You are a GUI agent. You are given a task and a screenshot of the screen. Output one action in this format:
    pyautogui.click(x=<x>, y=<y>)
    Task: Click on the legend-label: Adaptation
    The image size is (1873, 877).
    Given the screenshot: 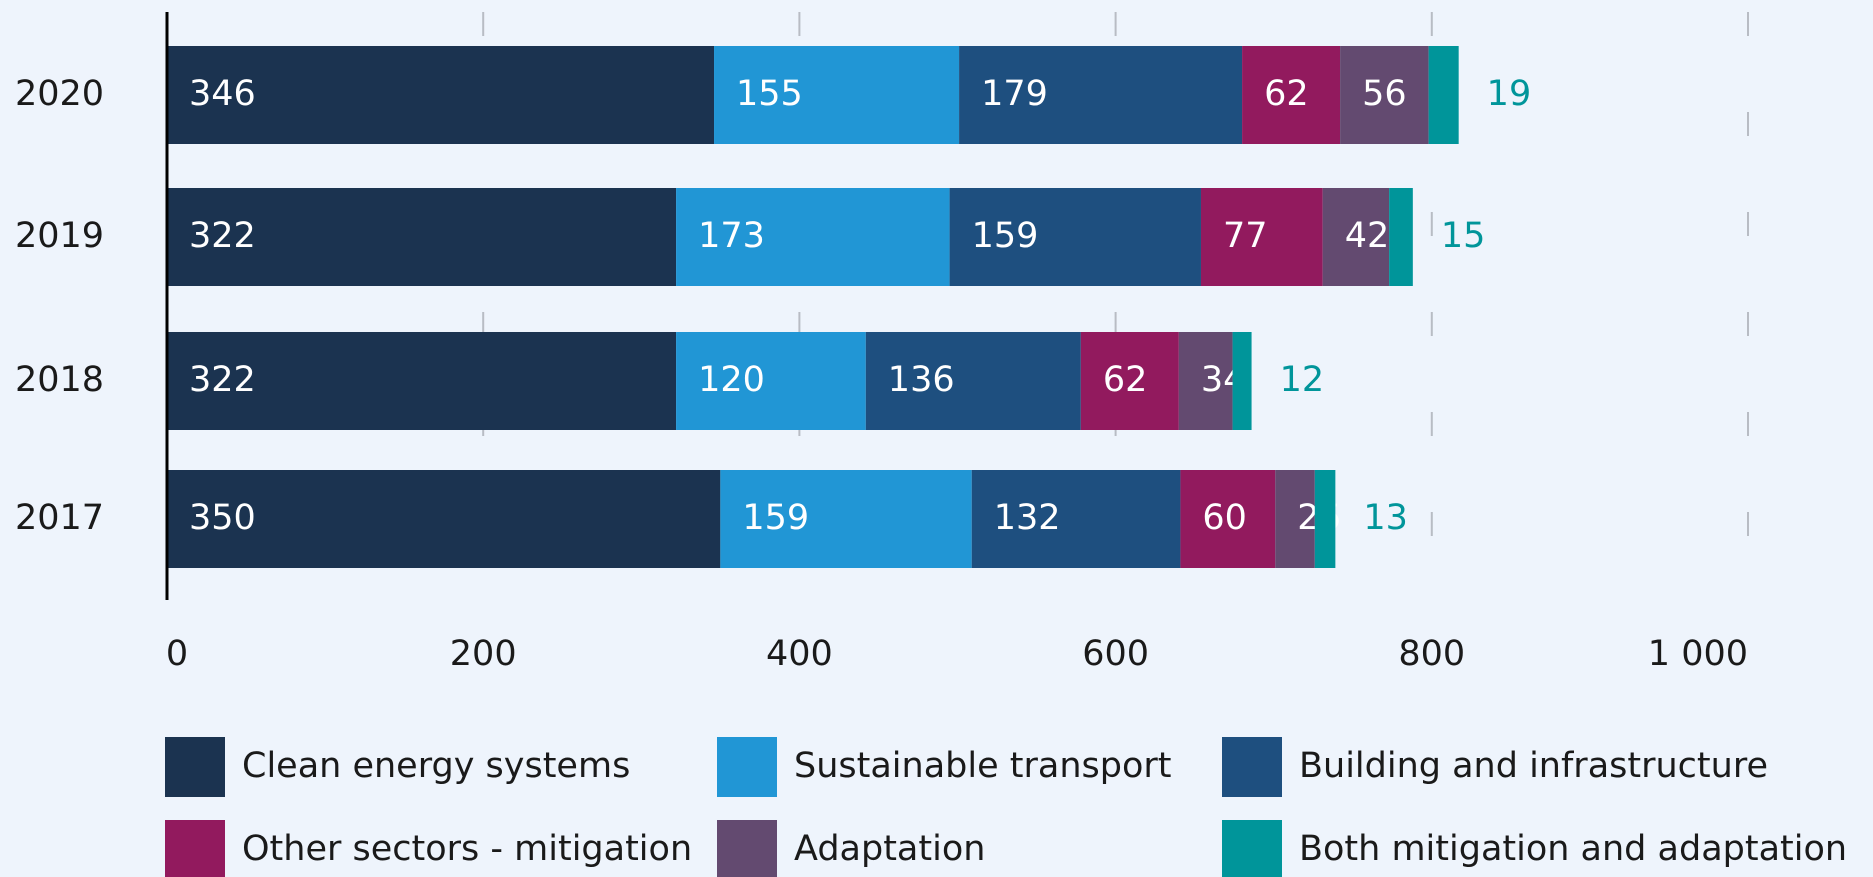 What is the action you would take?
    pyautogui.click(x=889, y=849)
    